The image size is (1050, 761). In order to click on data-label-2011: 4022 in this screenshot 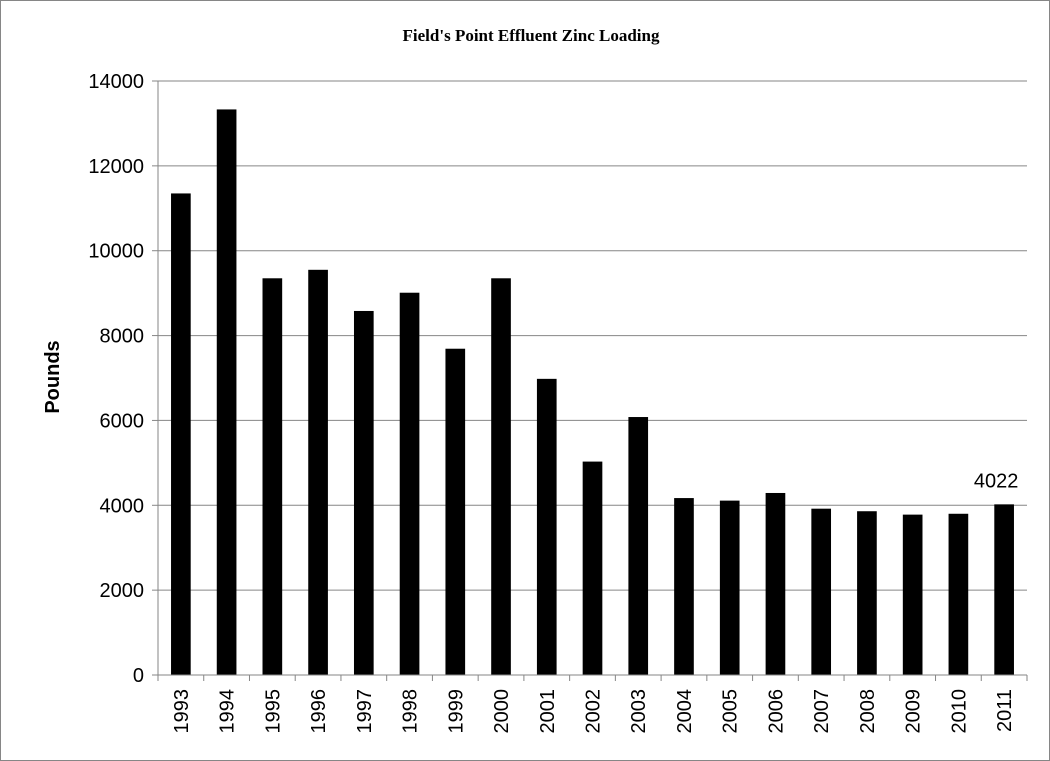, I will do `click(996, 481)`.